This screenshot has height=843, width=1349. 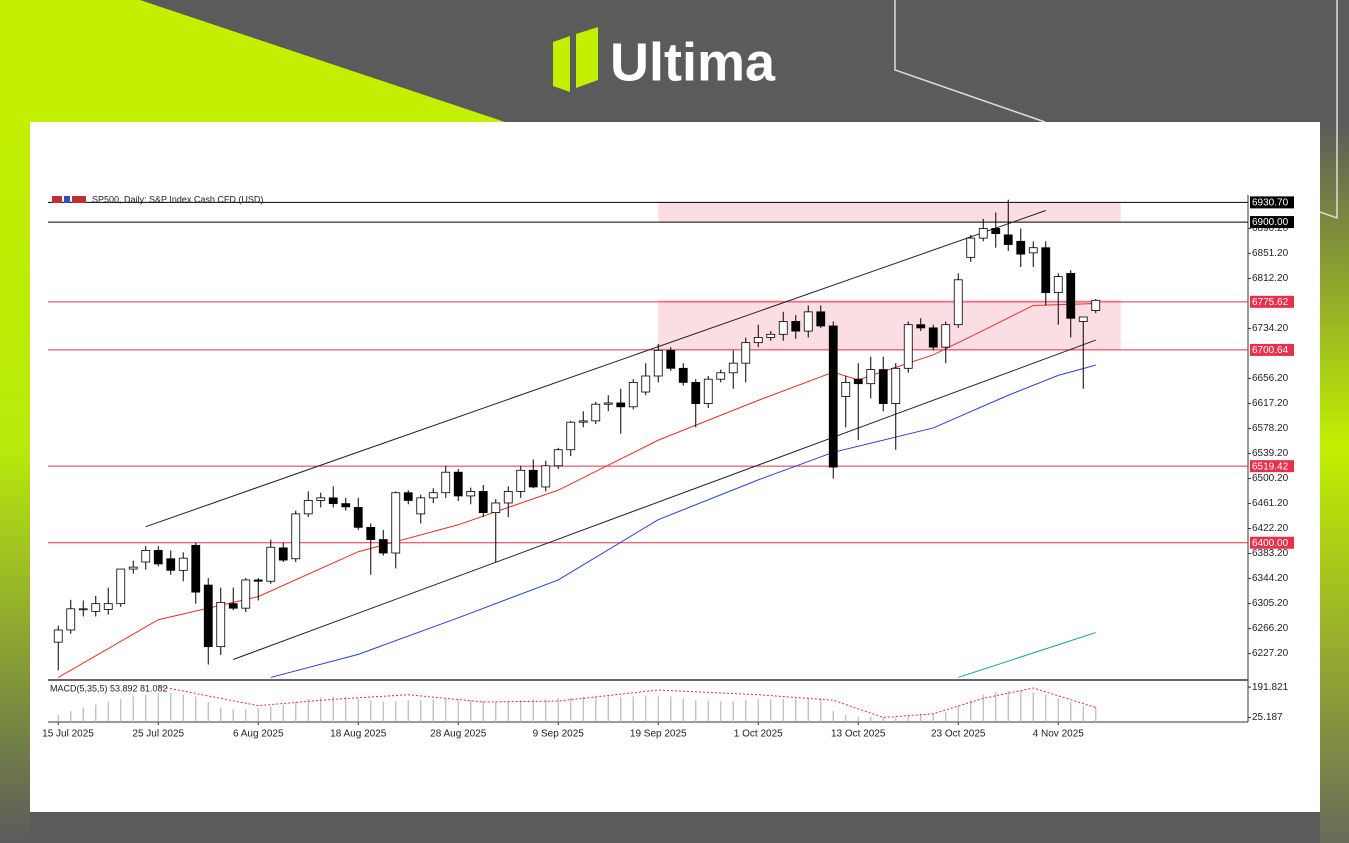 What do you see at coordinates (1270, 378) in the screenshot?
I see `y-tick-label: 6656.20` at bounding box center [1270, 378].